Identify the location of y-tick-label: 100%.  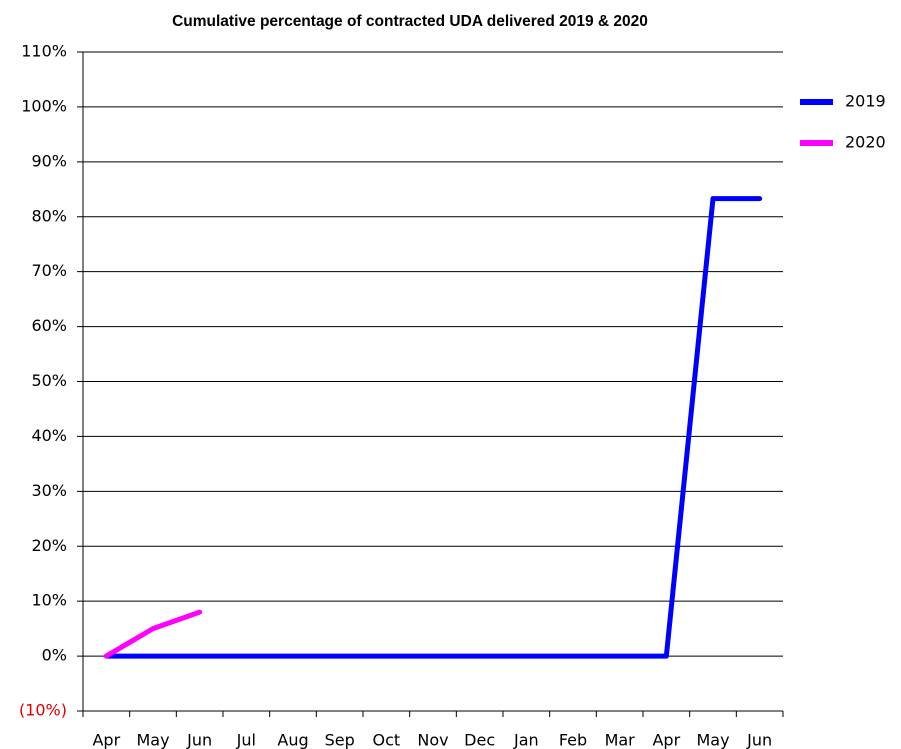
(44, 105).